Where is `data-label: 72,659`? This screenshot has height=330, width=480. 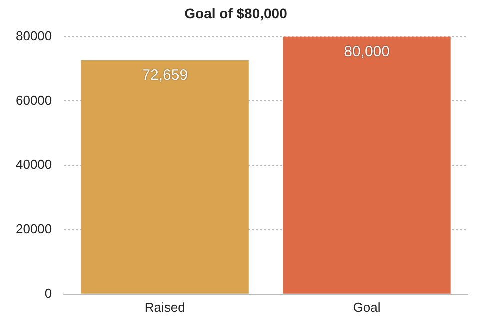
data-label: 72,659 is located at coordinates (165, 75).